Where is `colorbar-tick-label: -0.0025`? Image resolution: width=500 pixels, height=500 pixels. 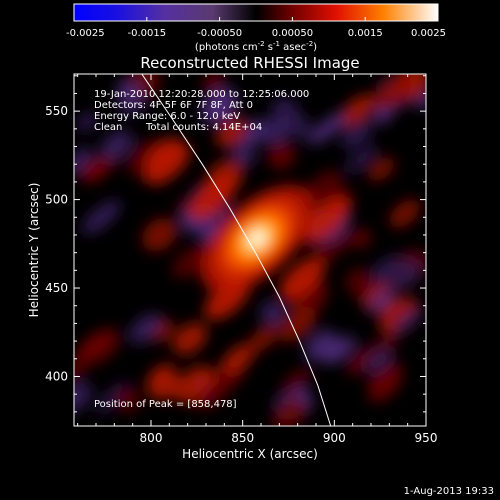 colorbar-tick-label: -0.0025 is located at coordinates (85, 33).